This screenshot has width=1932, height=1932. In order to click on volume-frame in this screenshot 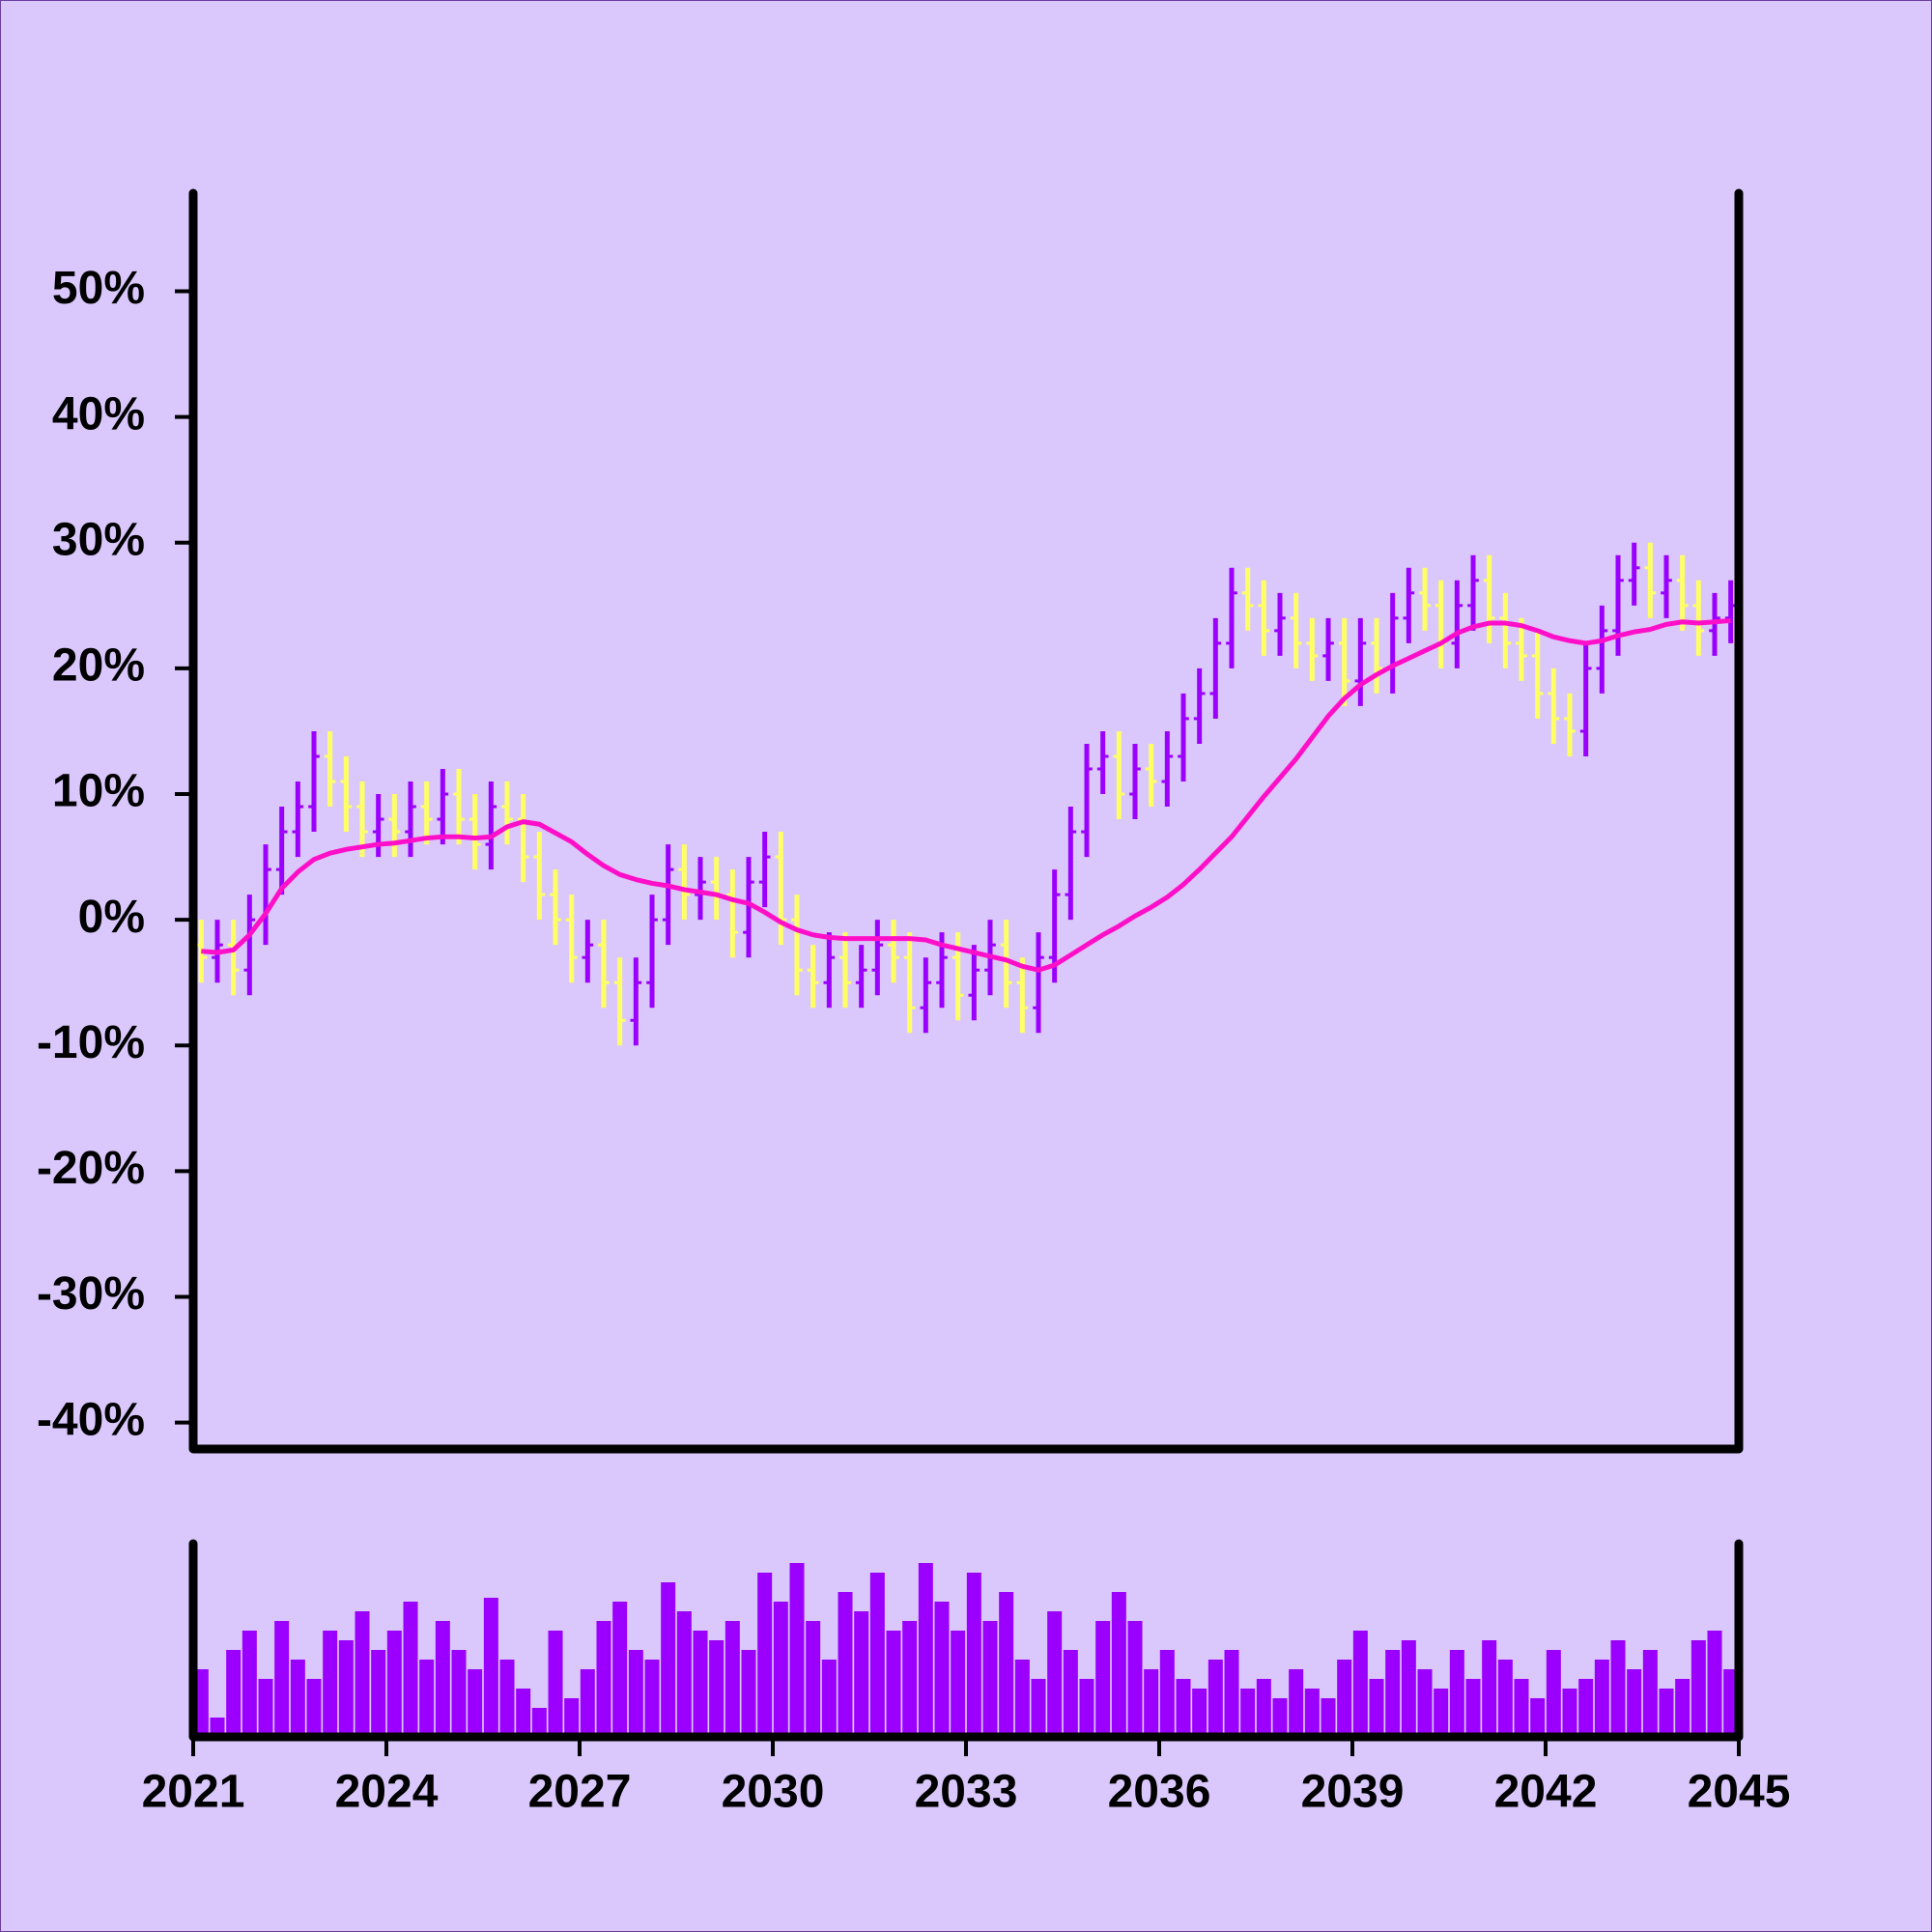, I will do `click(966, 1640)`.